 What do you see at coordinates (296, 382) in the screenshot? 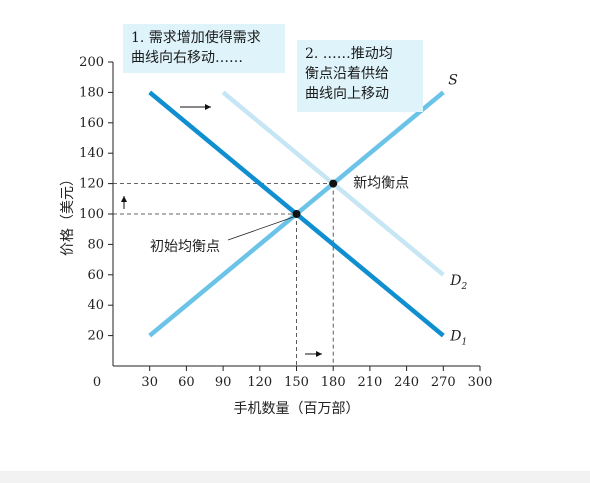
I see `x-tick-label: 150` at bounding box center [296, 382].